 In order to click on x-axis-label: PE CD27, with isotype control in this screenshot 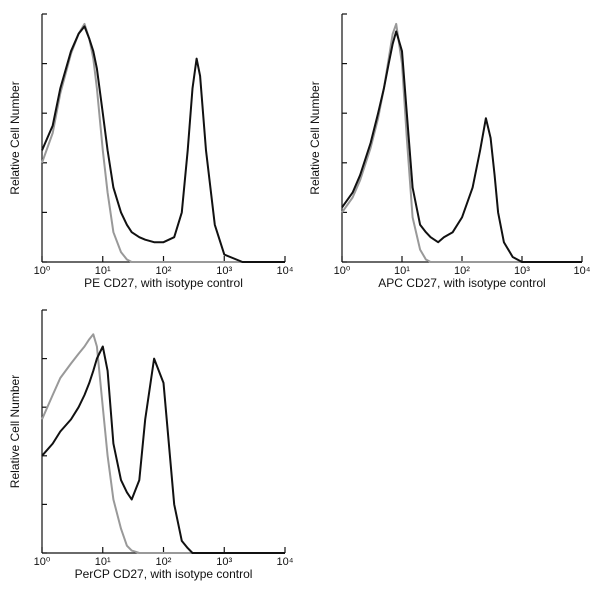, I will do `click(163, 283)`.